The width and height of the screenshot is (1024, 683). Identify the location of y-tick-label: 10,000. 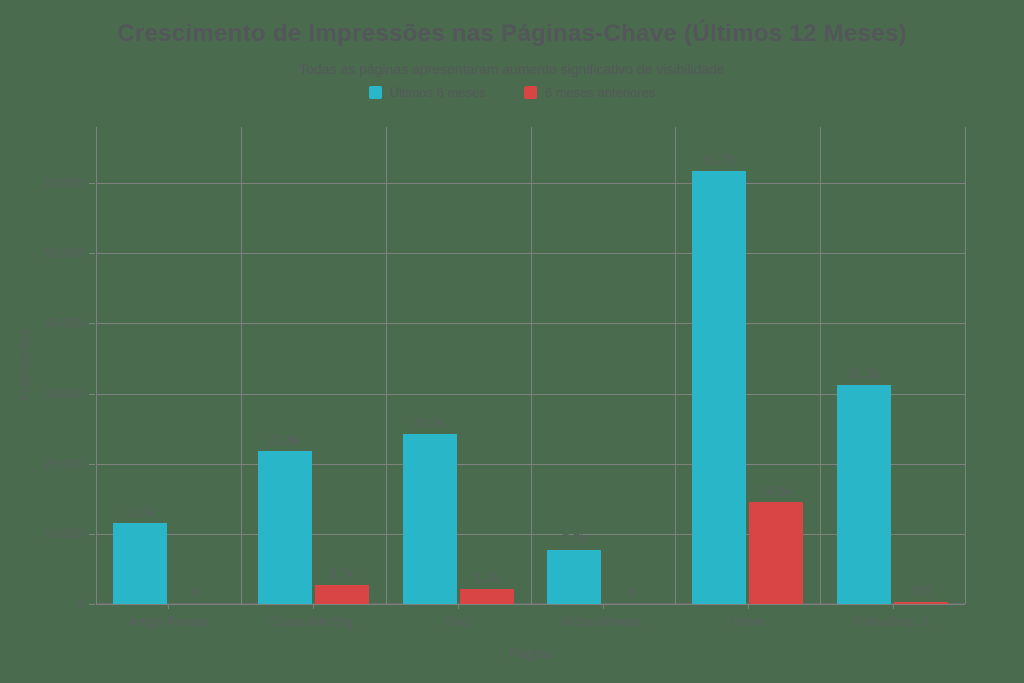
(64, 533).